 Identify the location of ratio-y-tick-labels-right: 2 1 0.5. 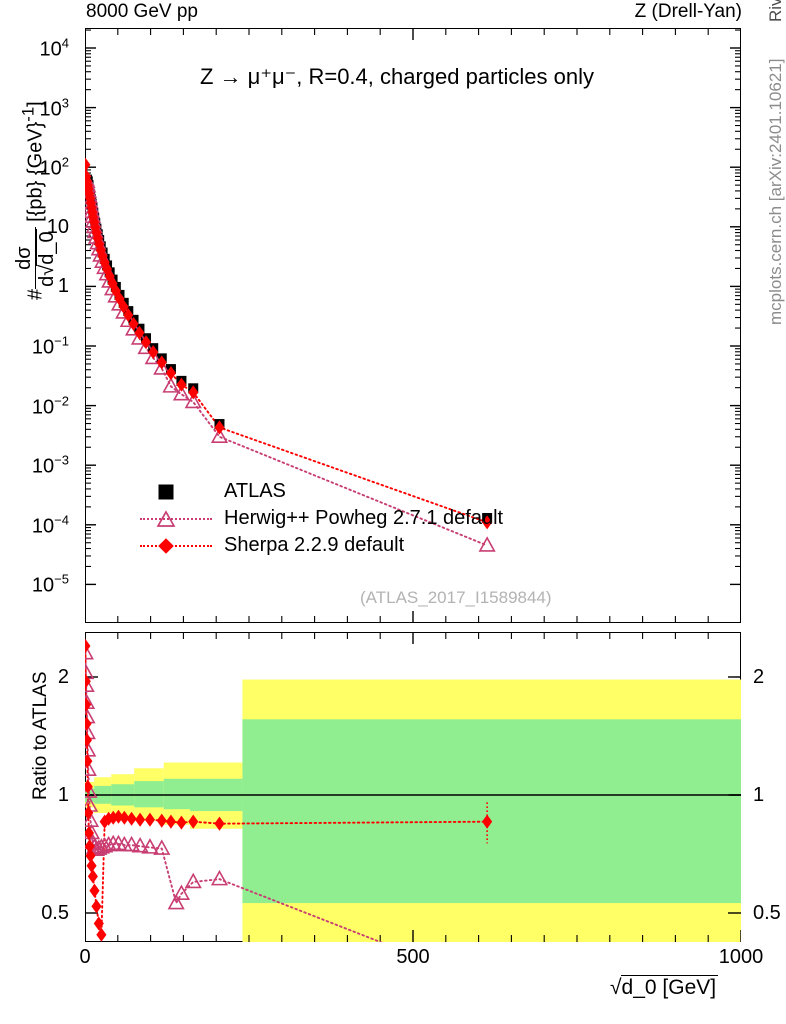
(765, 787).